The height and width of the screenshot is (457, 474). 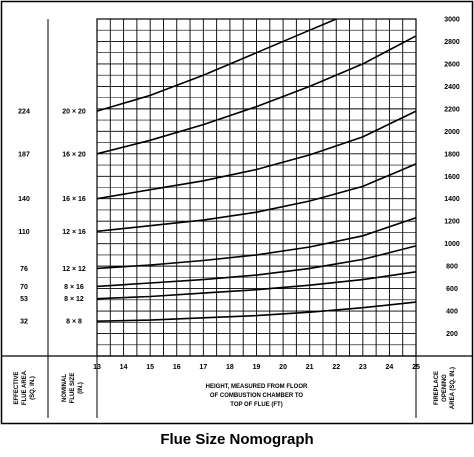 I want to click on fireplace-area-axis-label-line: OPENING, so click(x=445, y=388).